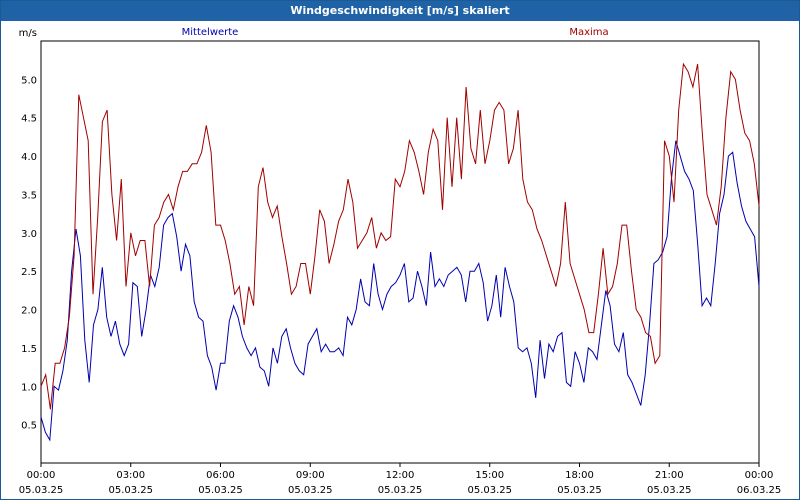 Image resolution: width=800 pixels, height=500 pixels. What do you see at coordinates (29, 157) in the screenshot?
I see `y-tick-label: 4.0` at bounding box center [29, 157].